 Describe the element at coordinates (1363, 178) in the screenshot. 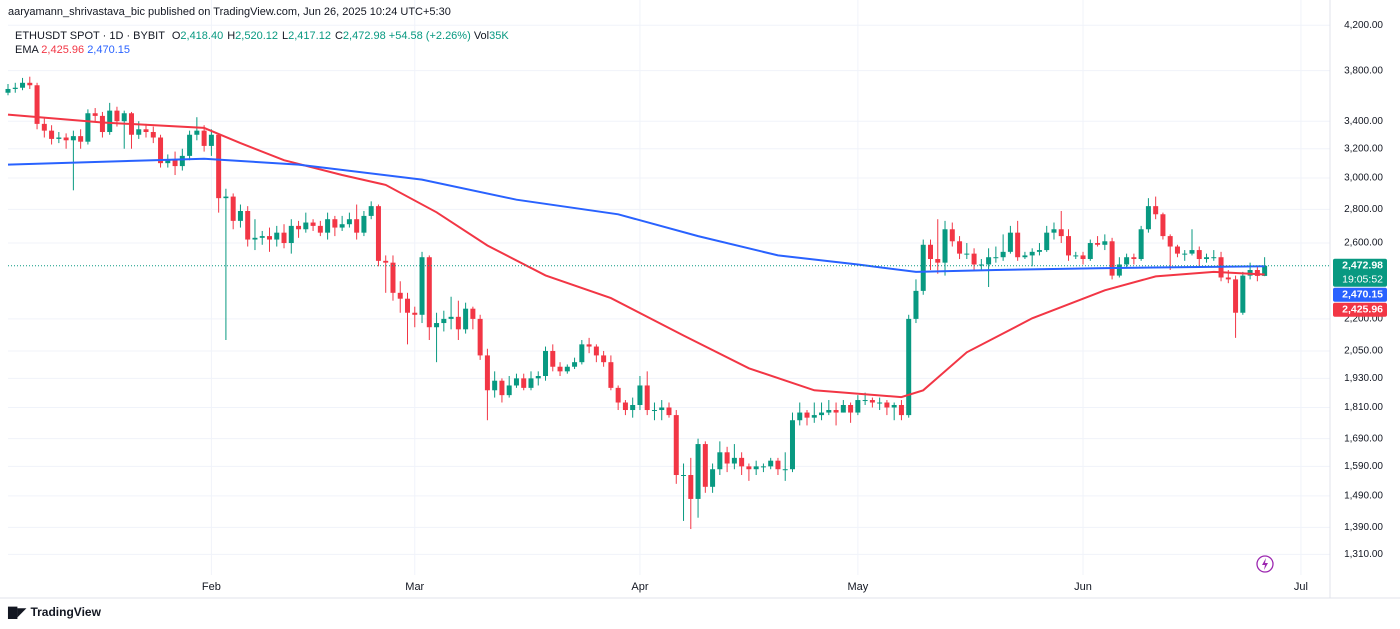

I see `y-tick-label: 3,000.00` at that location.